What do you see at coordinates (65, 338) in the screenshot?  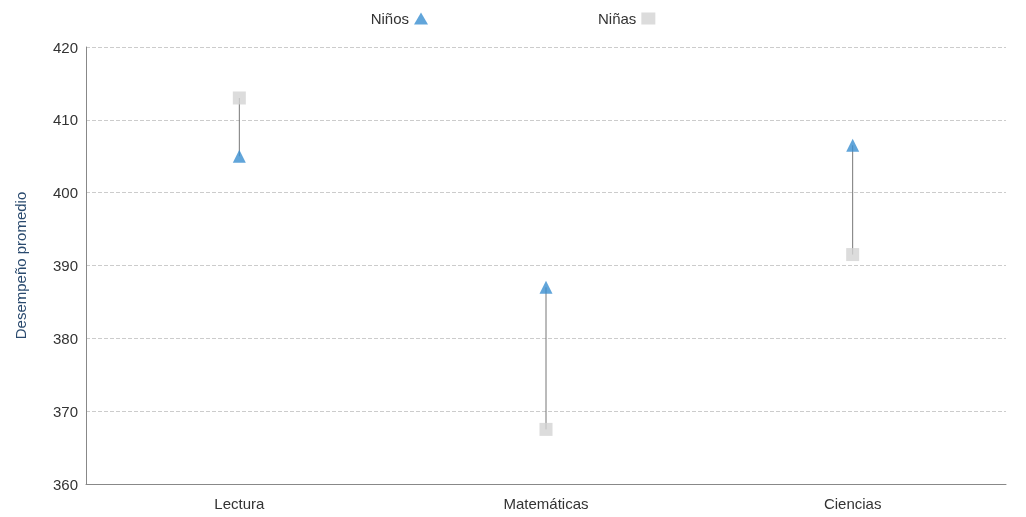 I see `y-tick-label: 380` at bounding box center [65, 338].